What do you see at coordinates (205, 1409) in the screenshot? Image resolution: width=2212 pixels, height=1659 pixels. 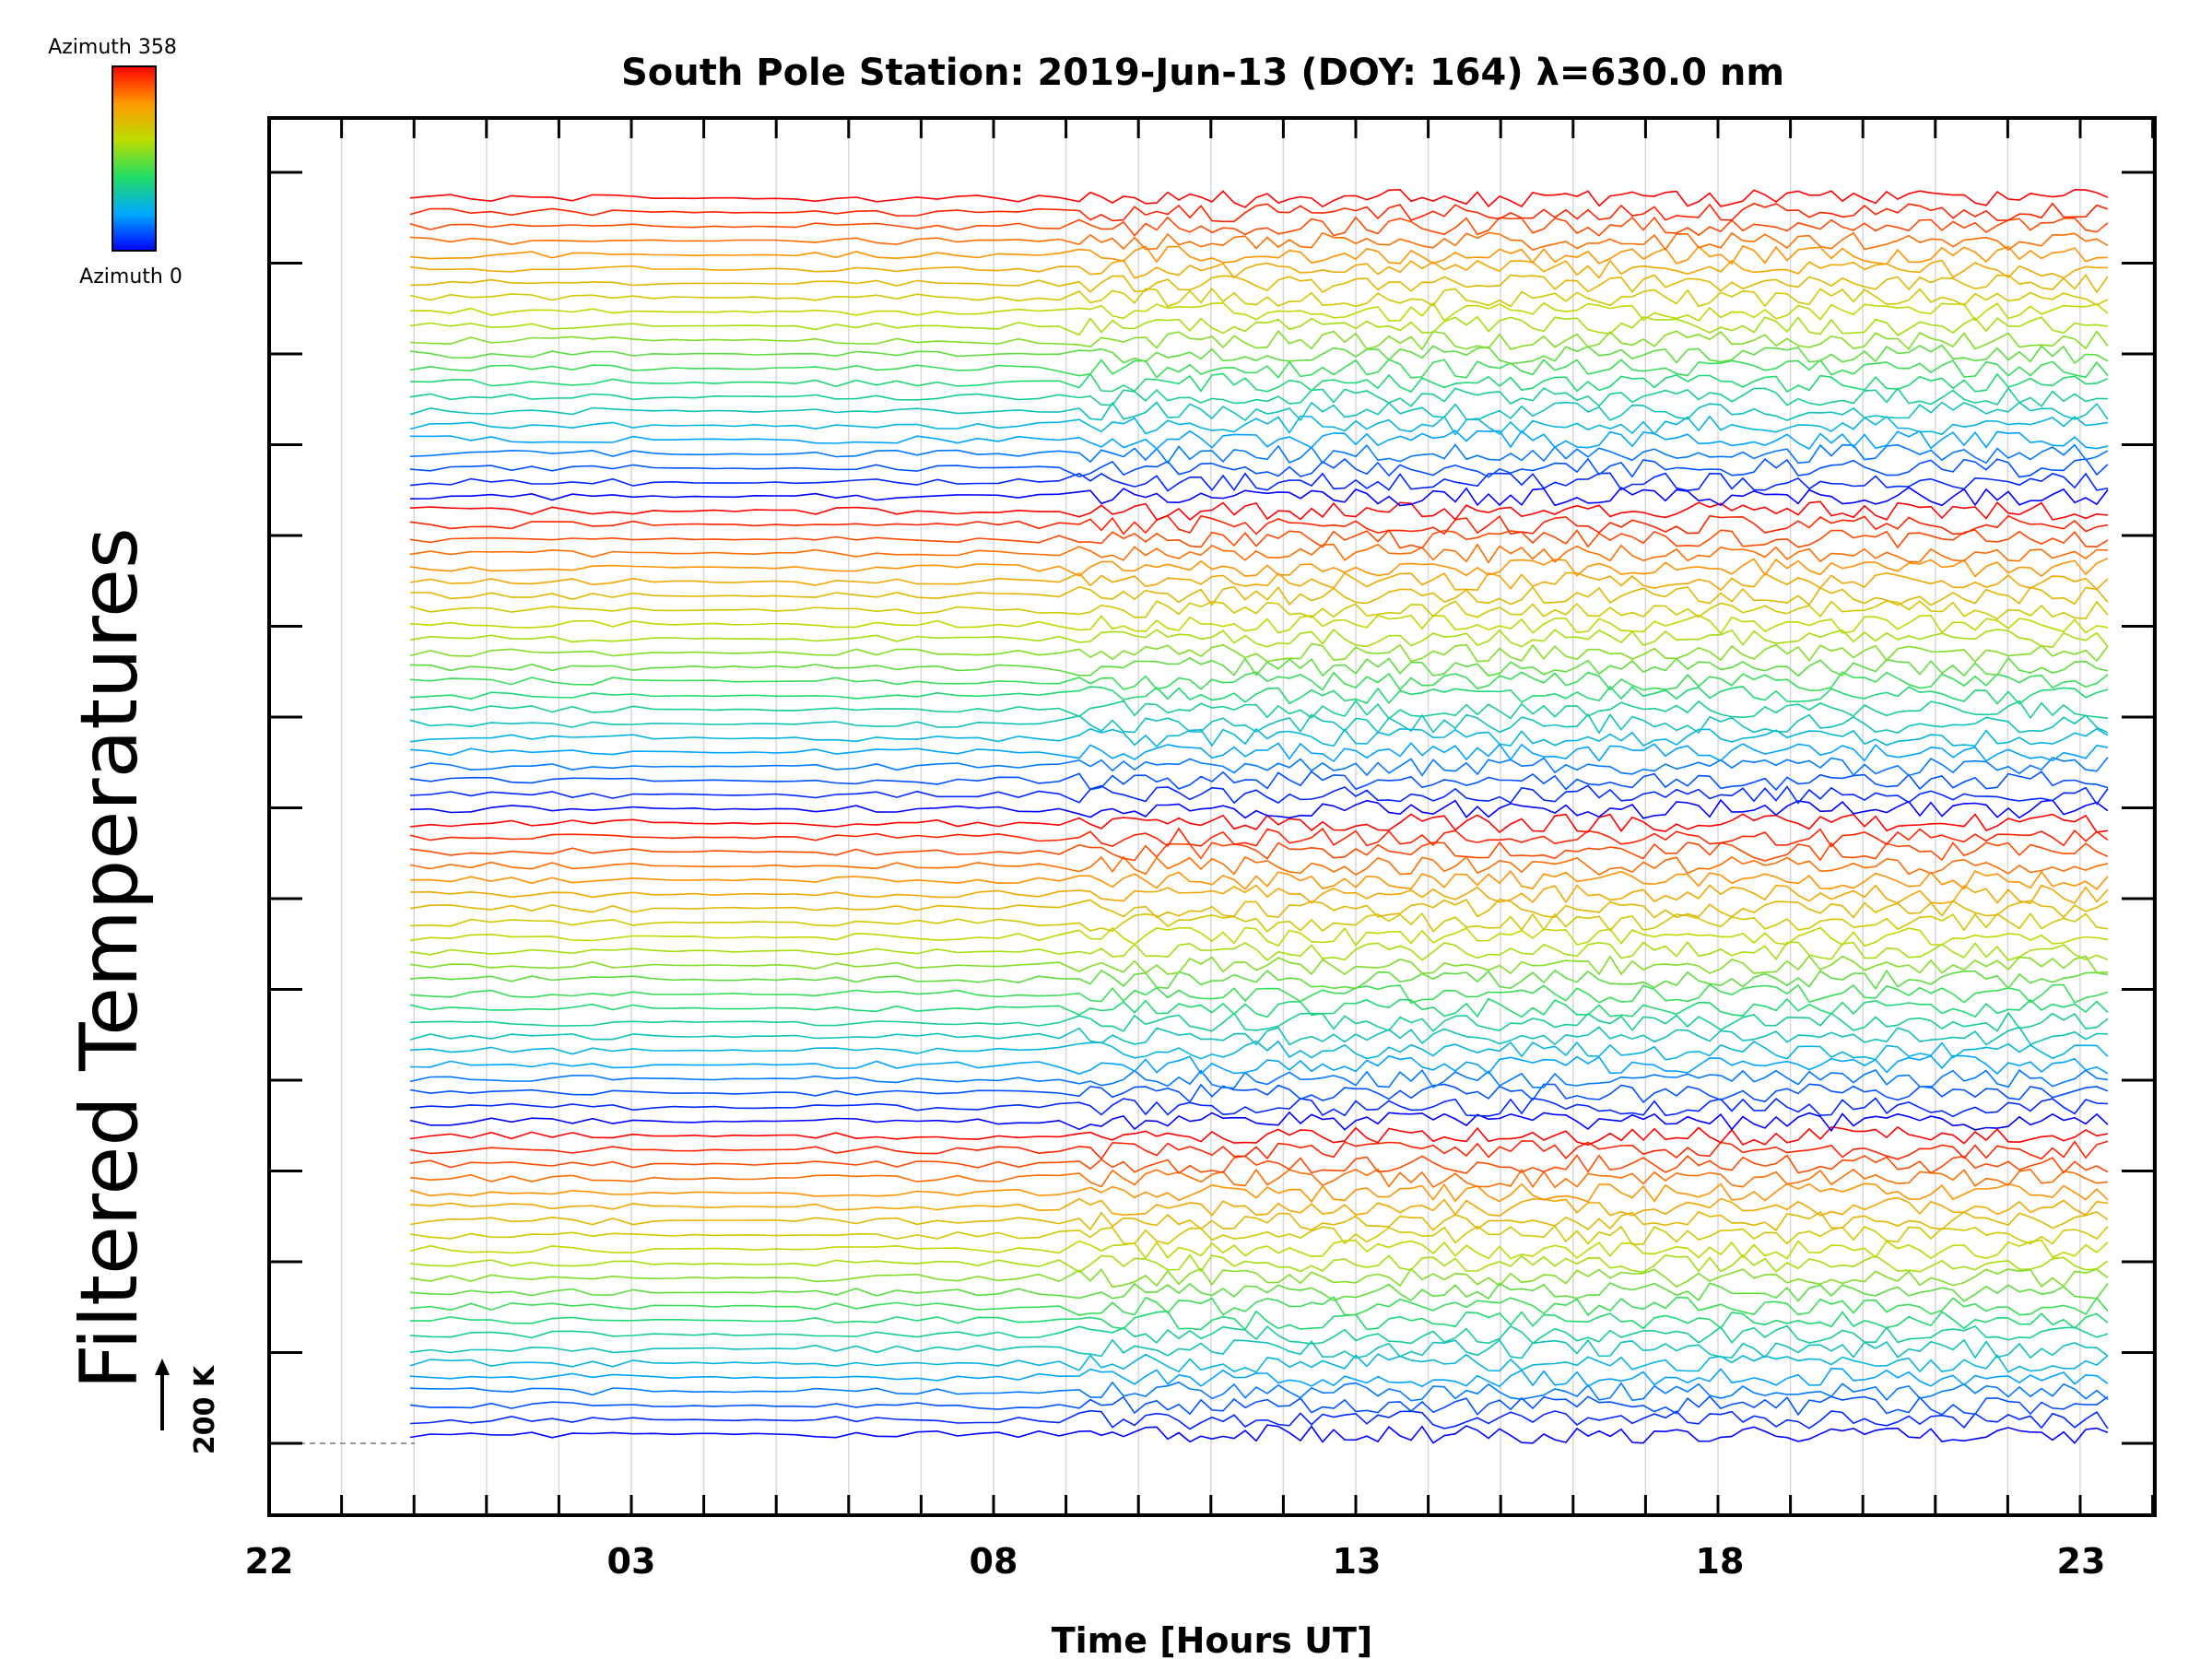 I see `scale-bar-label: 200 K` at bounding box center [205, 1409].